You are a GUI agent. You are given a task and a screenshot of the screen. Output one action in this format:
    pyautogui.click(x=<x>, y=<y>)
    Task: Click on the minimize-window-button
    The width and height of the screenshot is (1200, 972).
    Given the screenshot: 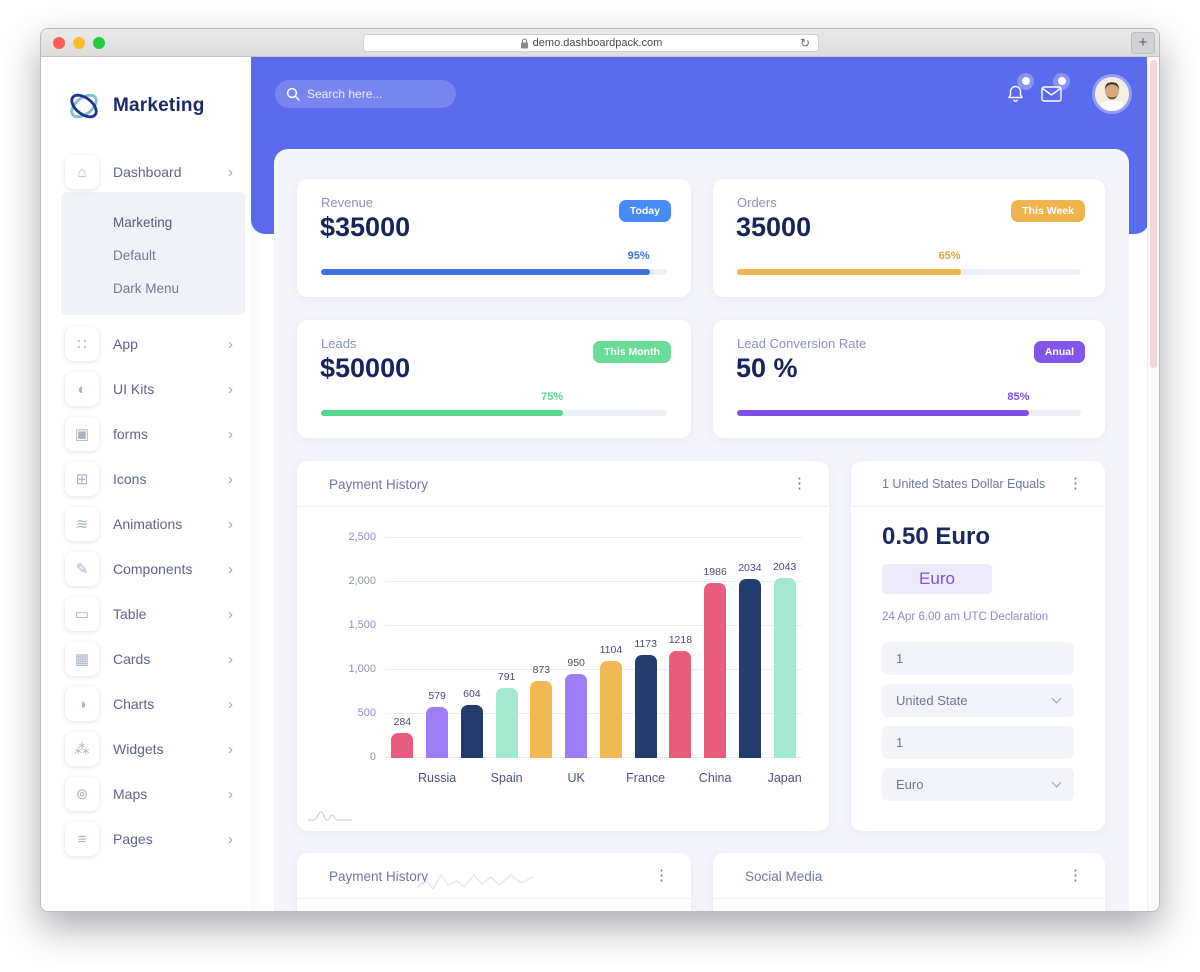 What is the action you would take?
    pyautogui.click(x=79, y=43)
    